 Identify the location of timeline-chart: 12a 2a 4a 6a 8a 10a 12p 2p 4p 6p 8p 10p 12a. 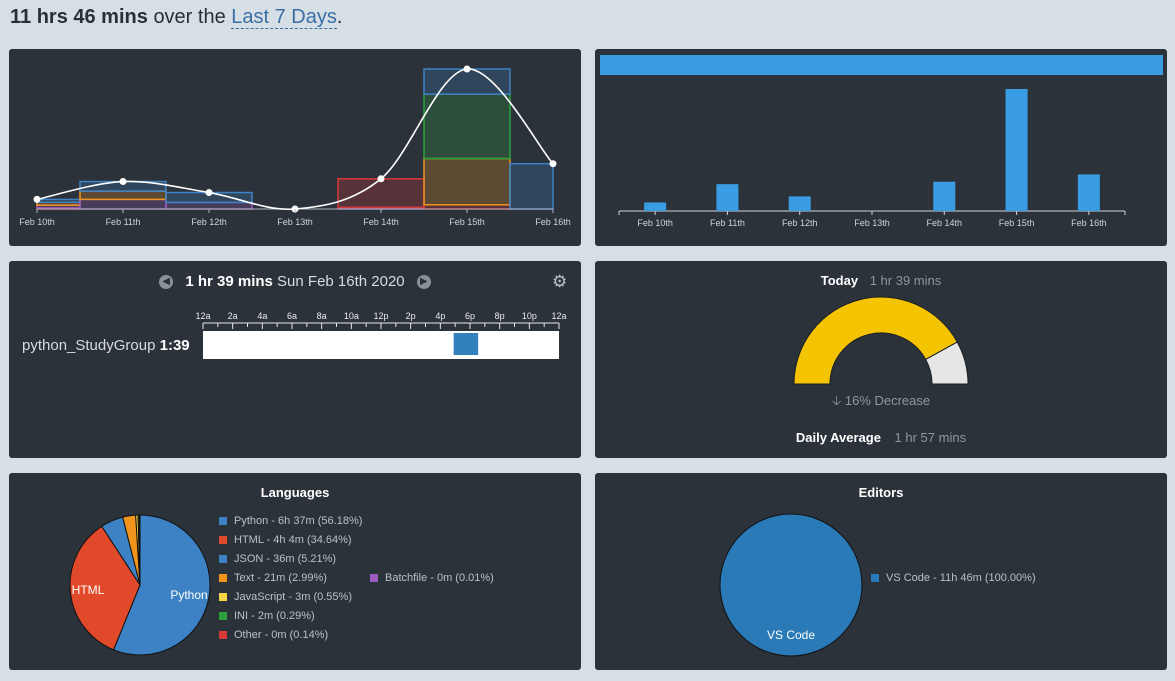
(381, 335).